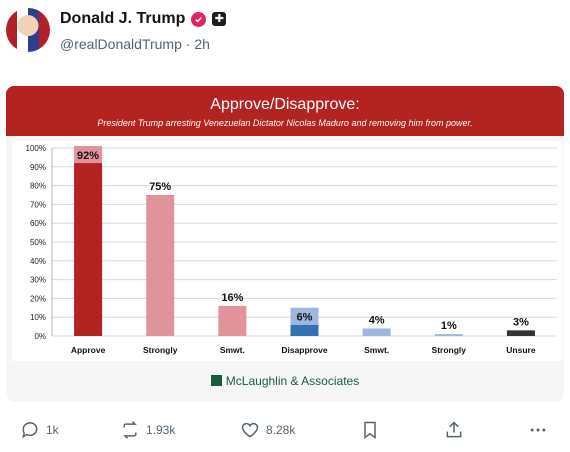 The height and width of the screenshot is (452, 570). I want to click on data-label: 4%, so click(377, 320).